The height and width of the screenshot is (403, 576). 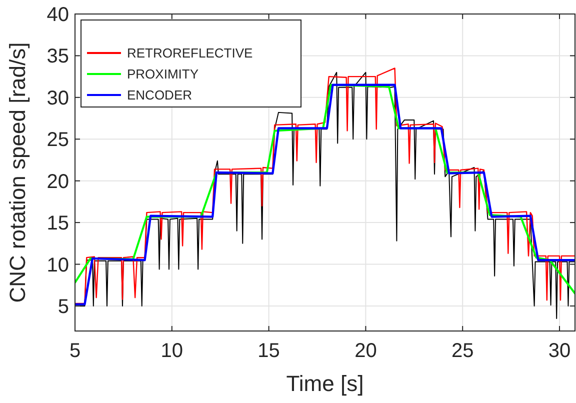 What do you see at coordinates (57, 15) in the screenshot?
I see `y-tick-label: 40` at bounding box center [57, 15].